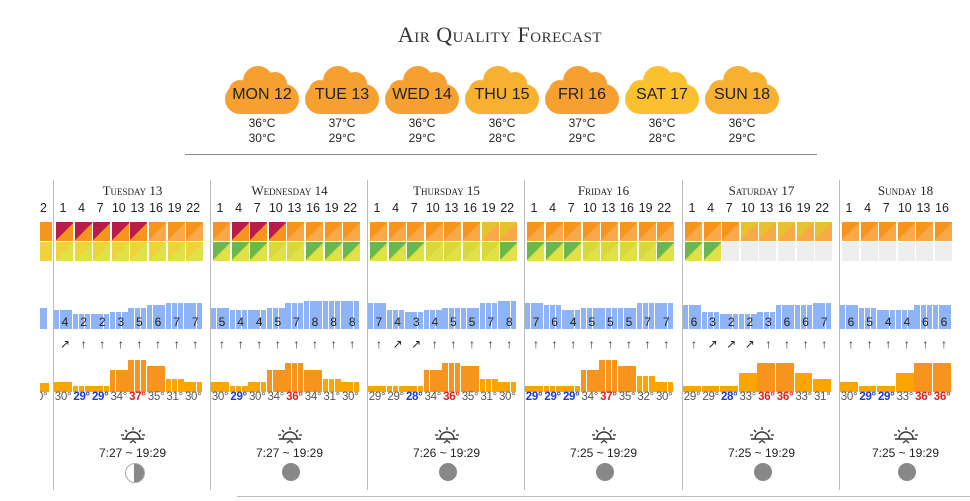 The image size is (970, 501). What do you see at coordinates (742, 102) in the screenshot?
I see `day-card: SUN 18 36°C 29°C` at bounding box center [742, 102].